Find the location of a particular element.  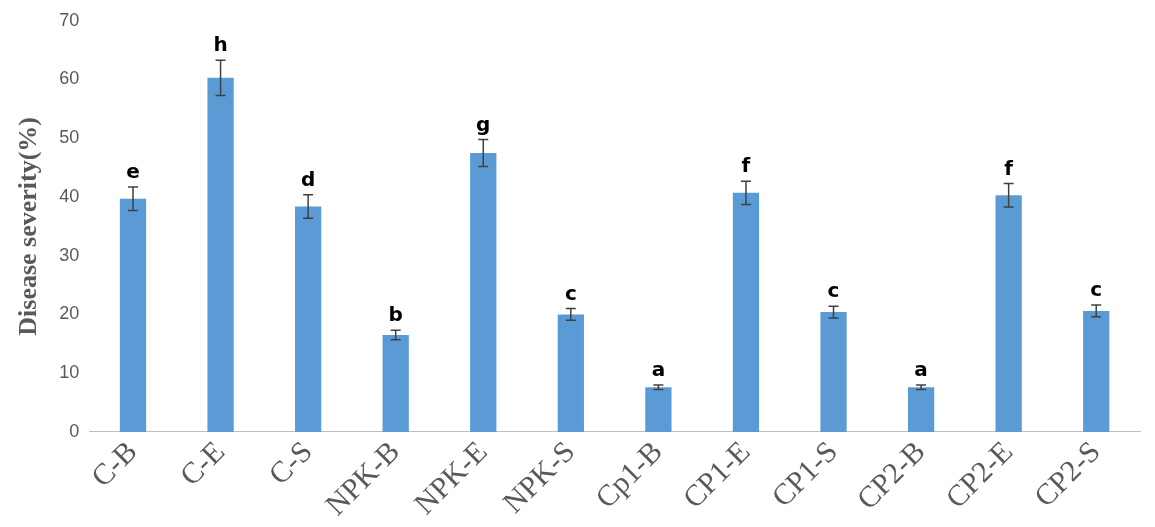

x-tick-label: C-E is located at coordinates (201, 463).